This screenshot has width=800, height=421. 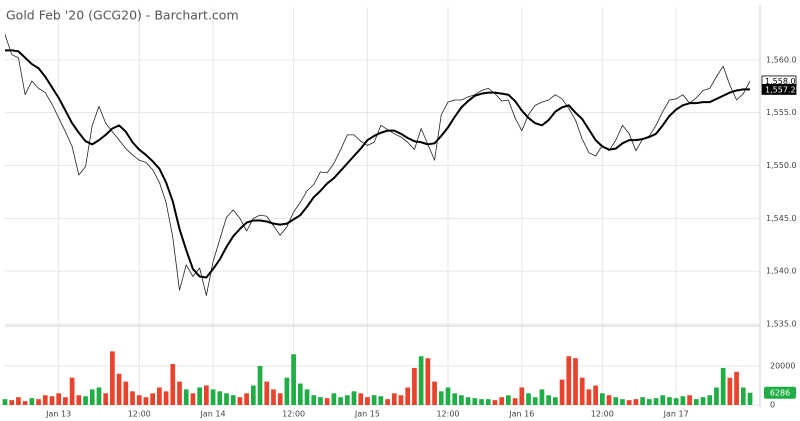 What do you see at coordinates (781, 165) in the screenshot?
I see `y-tick-label: 1,550.0` at bounding box center [781, 165].